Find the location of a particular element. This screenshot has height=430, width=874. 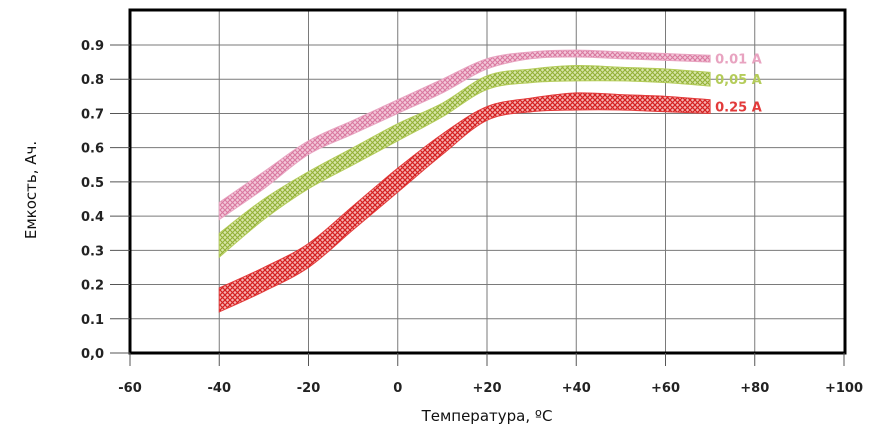

x-tick-label: +40 is located at coordinates (576, 388).